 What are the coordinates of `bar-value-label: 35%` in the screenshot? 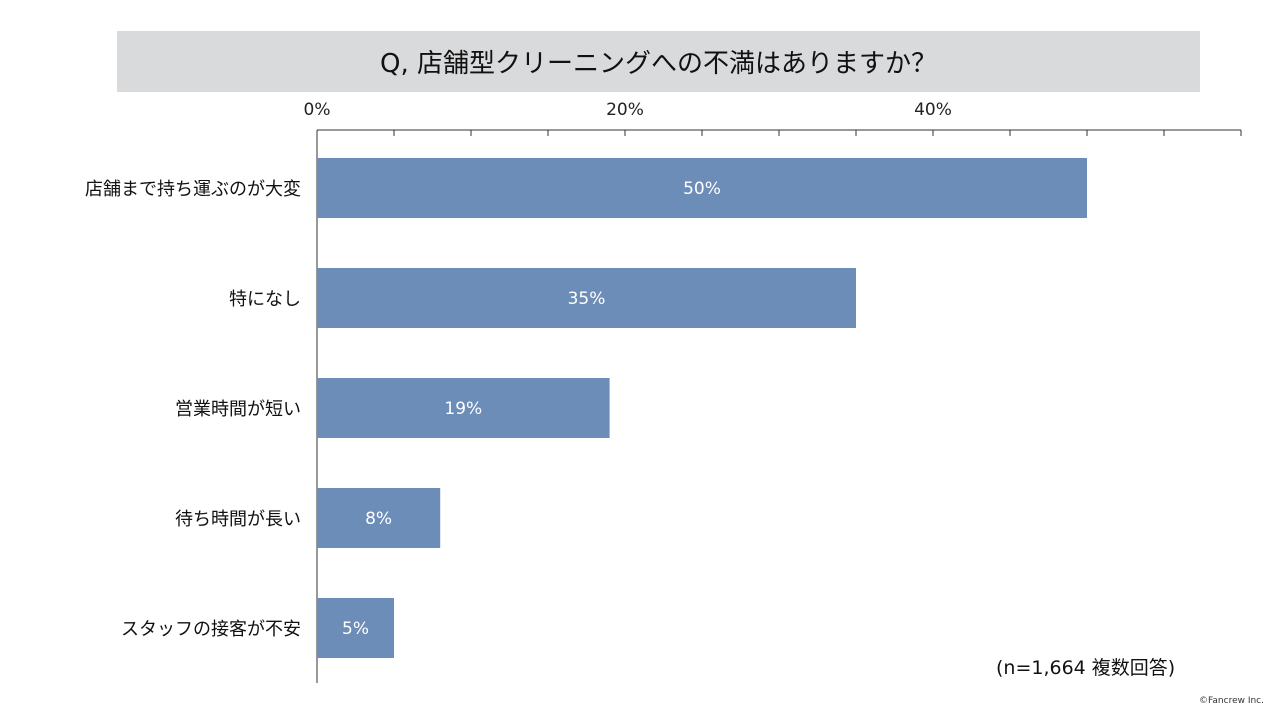 It's located at (587, 299).